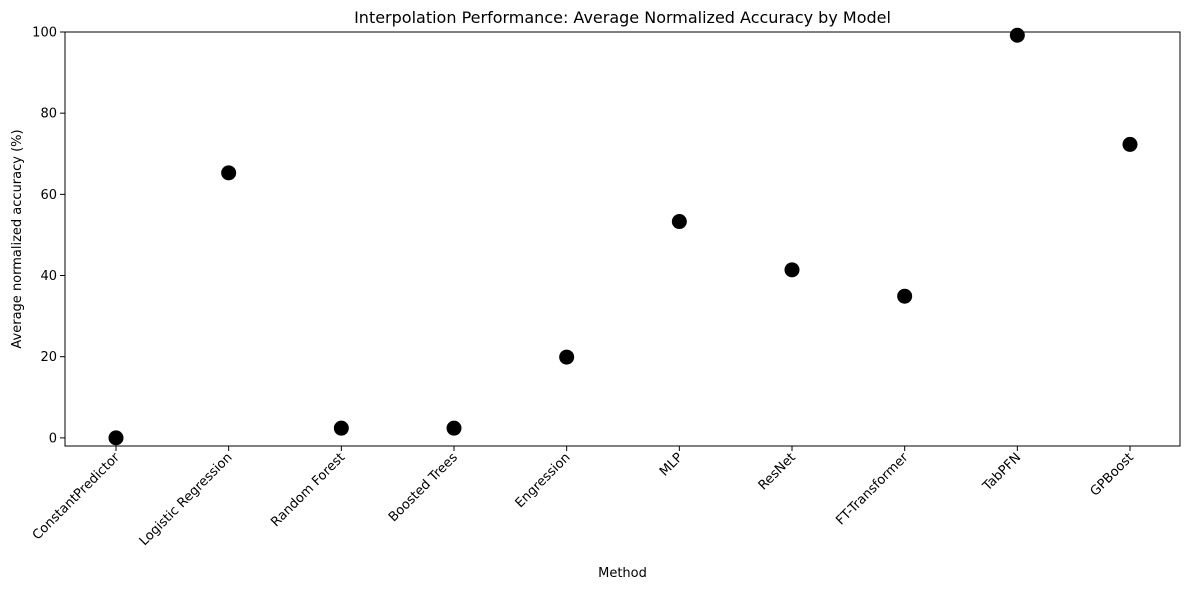 This screenshot has width=1189, height=590. I want to click on x-tick-label: TabPFN, so click(1002, 472).